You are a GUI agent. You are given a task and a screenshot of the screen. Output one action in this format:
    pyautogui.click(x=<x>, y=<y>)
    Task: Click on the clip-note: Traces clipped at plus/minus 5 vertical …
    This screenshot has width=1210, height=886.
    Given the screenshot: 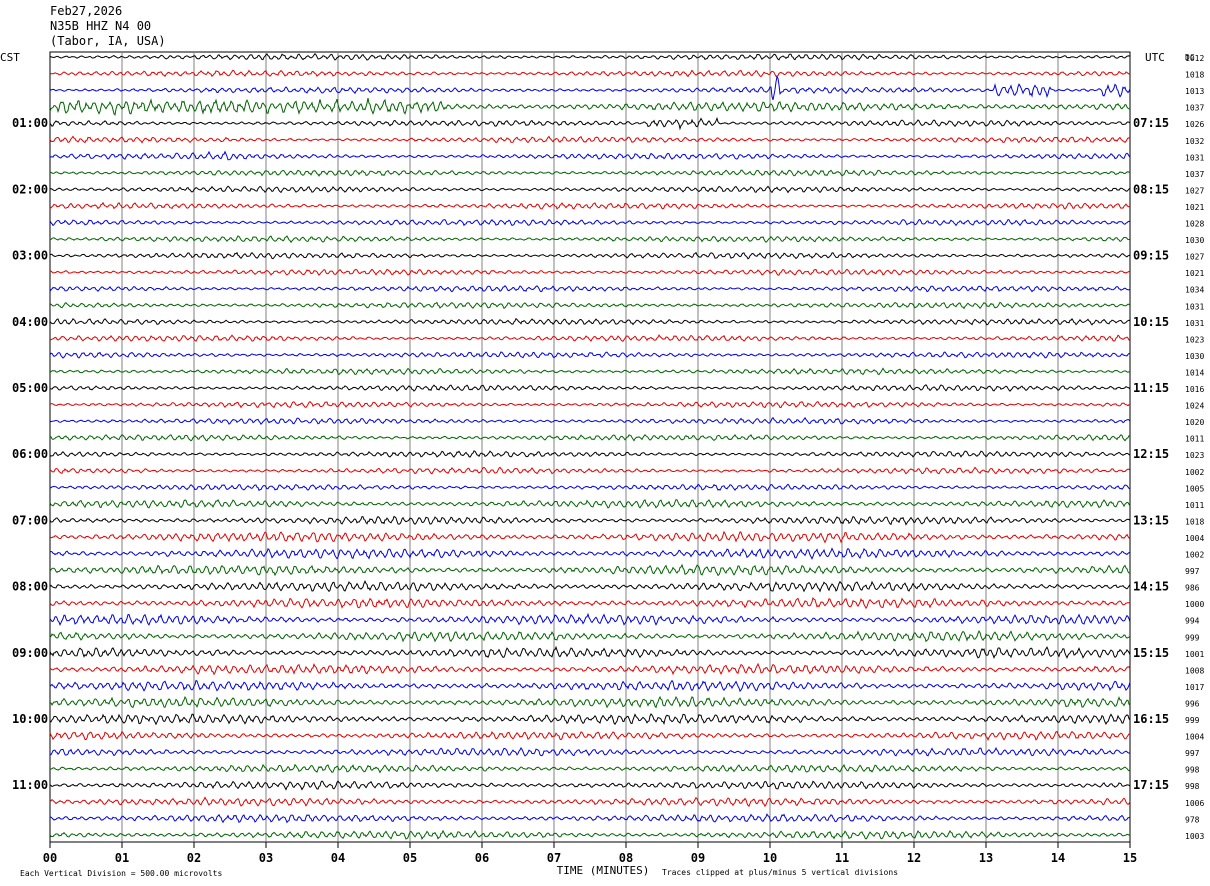 What is the action you would take?
    pyautogui.click(x=780, y=872)
    